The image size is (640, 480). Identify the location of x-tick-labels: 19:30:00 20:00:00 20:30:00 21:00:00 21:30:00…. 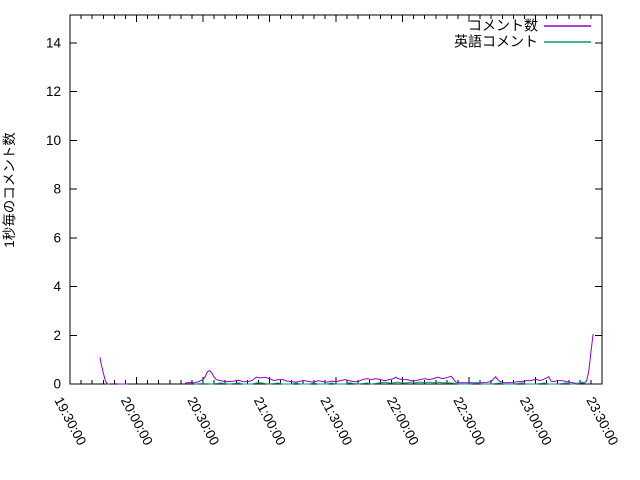
(336, 420).